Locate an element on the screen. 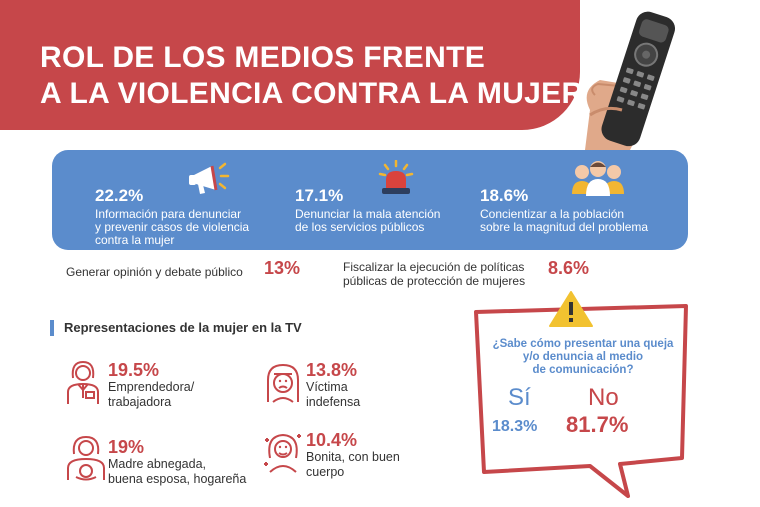 The image size is (760, 507). question-line-1: ¿Sabe cómo presentar una queja is located at coordinates (583, 344).